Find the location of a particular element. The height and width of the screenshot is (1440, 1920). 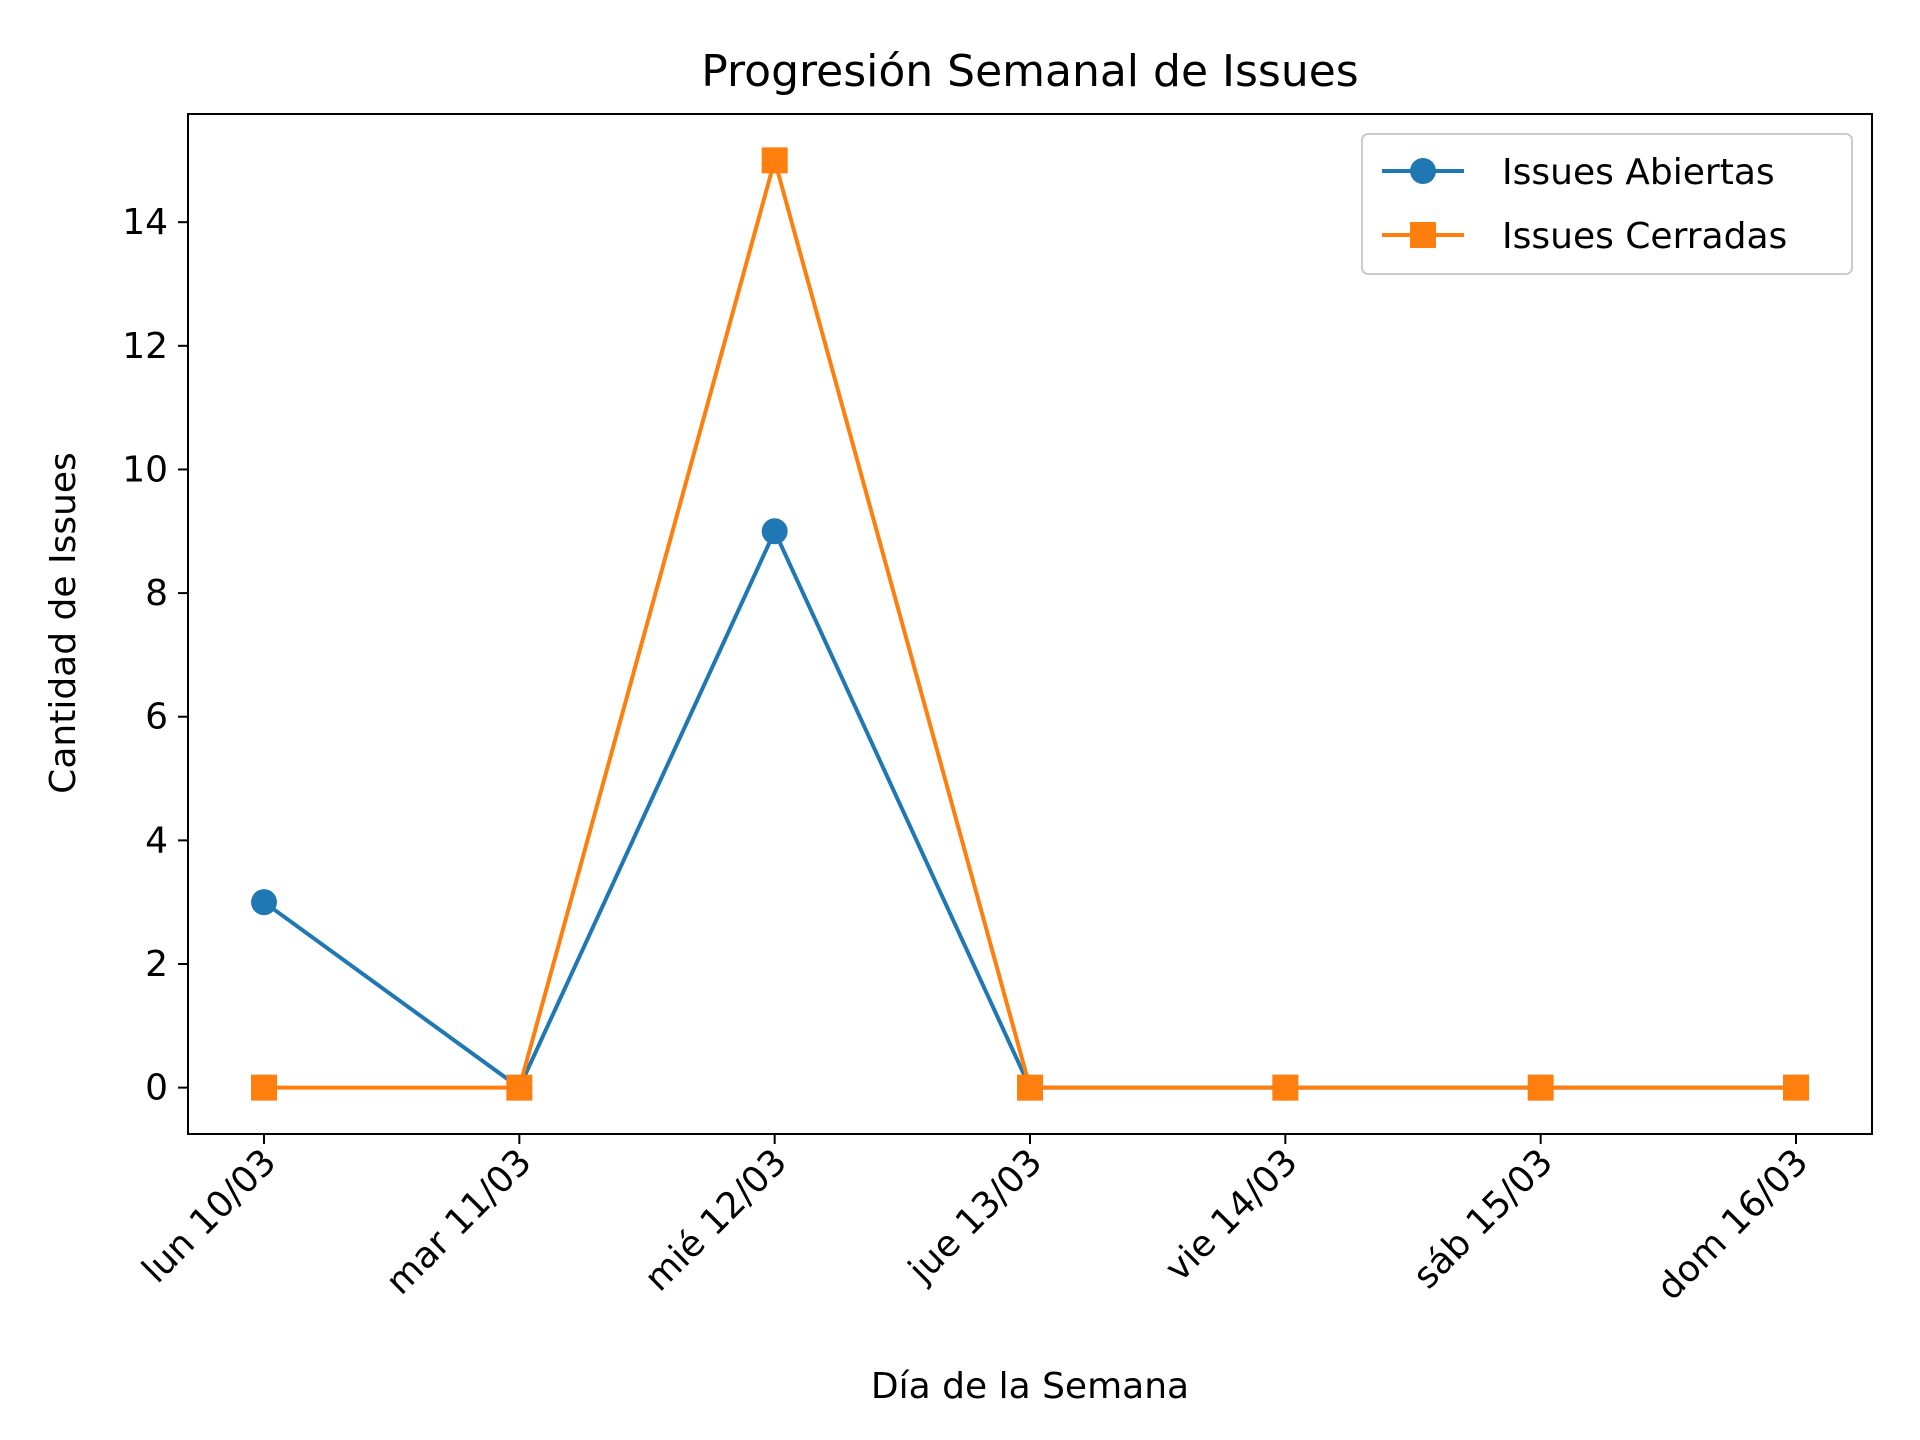

legend-label: Issues Cerradas is located at coordinates (1644, 236).